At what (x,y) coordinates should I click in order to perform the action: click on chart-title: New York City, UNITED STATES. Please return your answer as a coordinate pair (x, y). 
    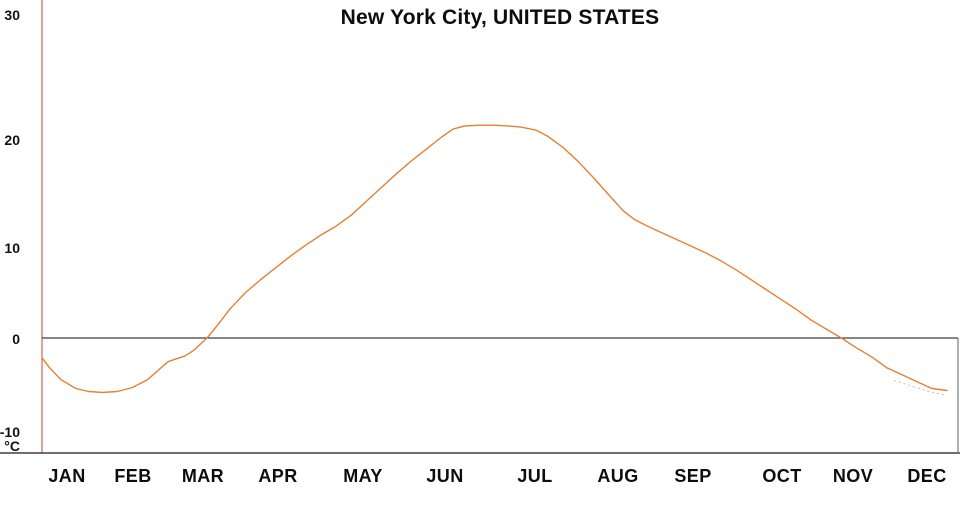
    Looking at the image, I should click on (500, 17).